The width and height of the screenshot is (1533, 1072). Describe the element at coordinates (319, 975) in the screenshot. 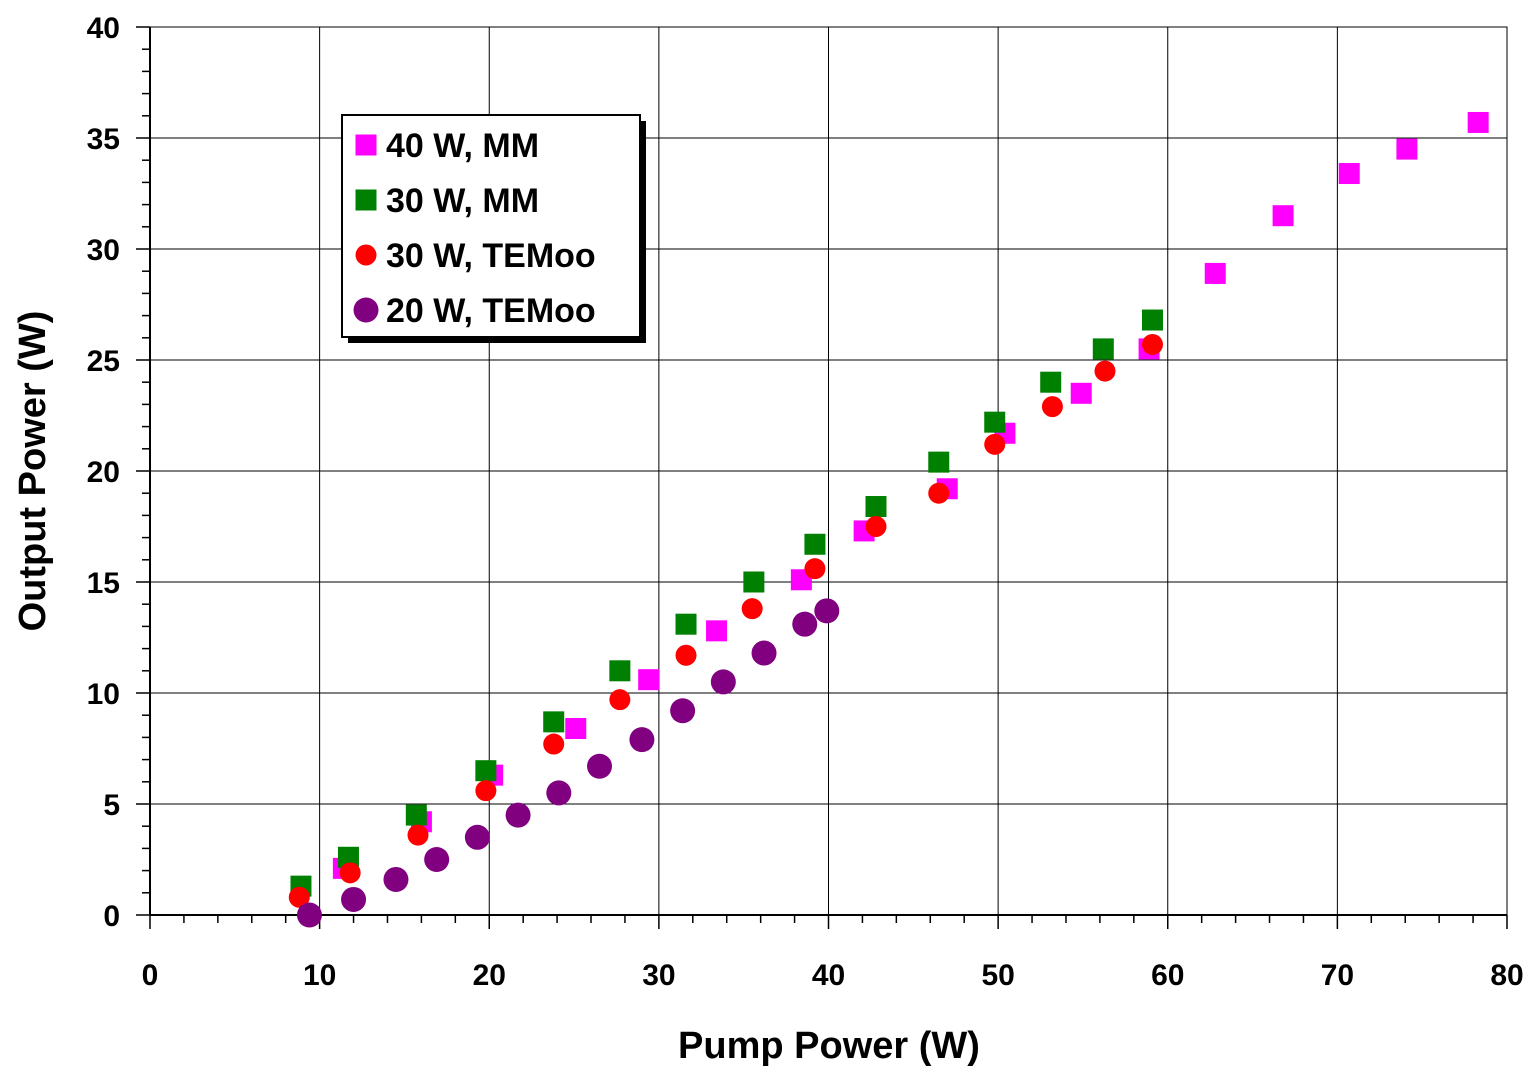

I see `x-tick-label: 10` at that location.